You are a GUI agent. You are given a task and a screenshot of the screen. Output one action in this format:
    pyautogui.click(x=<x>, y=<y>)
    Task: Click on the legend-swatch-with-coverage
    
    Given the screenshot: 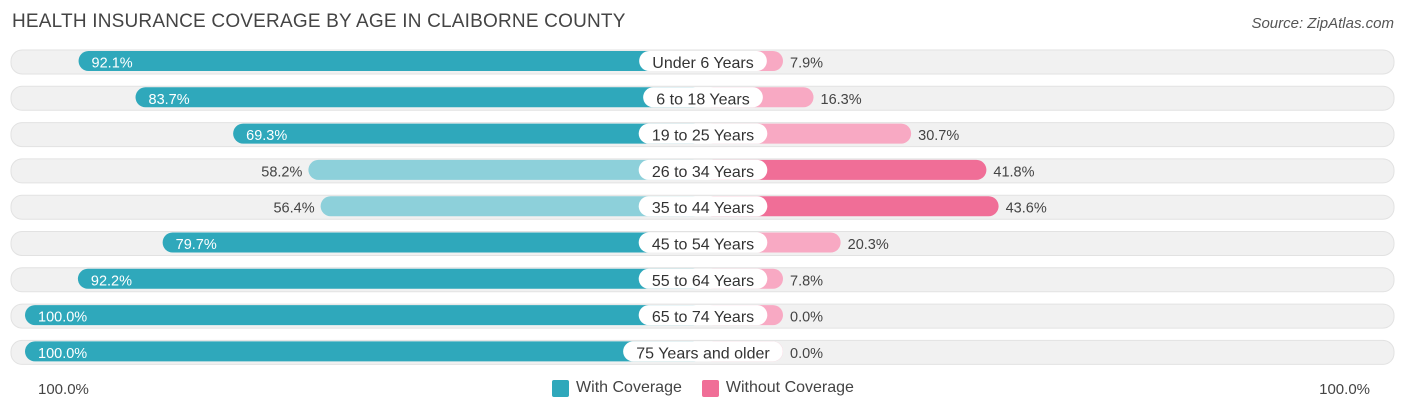 What is the action you would take?
    pyautogui.click(x=561, y=388)
    